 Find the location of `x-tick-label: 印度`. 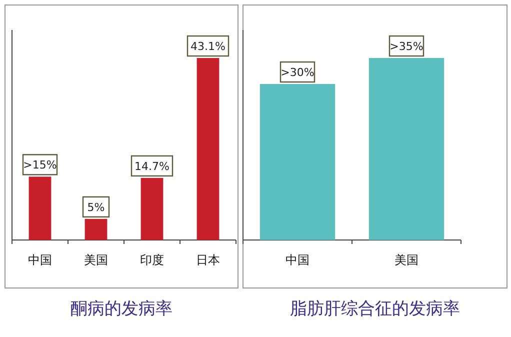

x-tick-label: 印度 is located at coordinates (152, 260).